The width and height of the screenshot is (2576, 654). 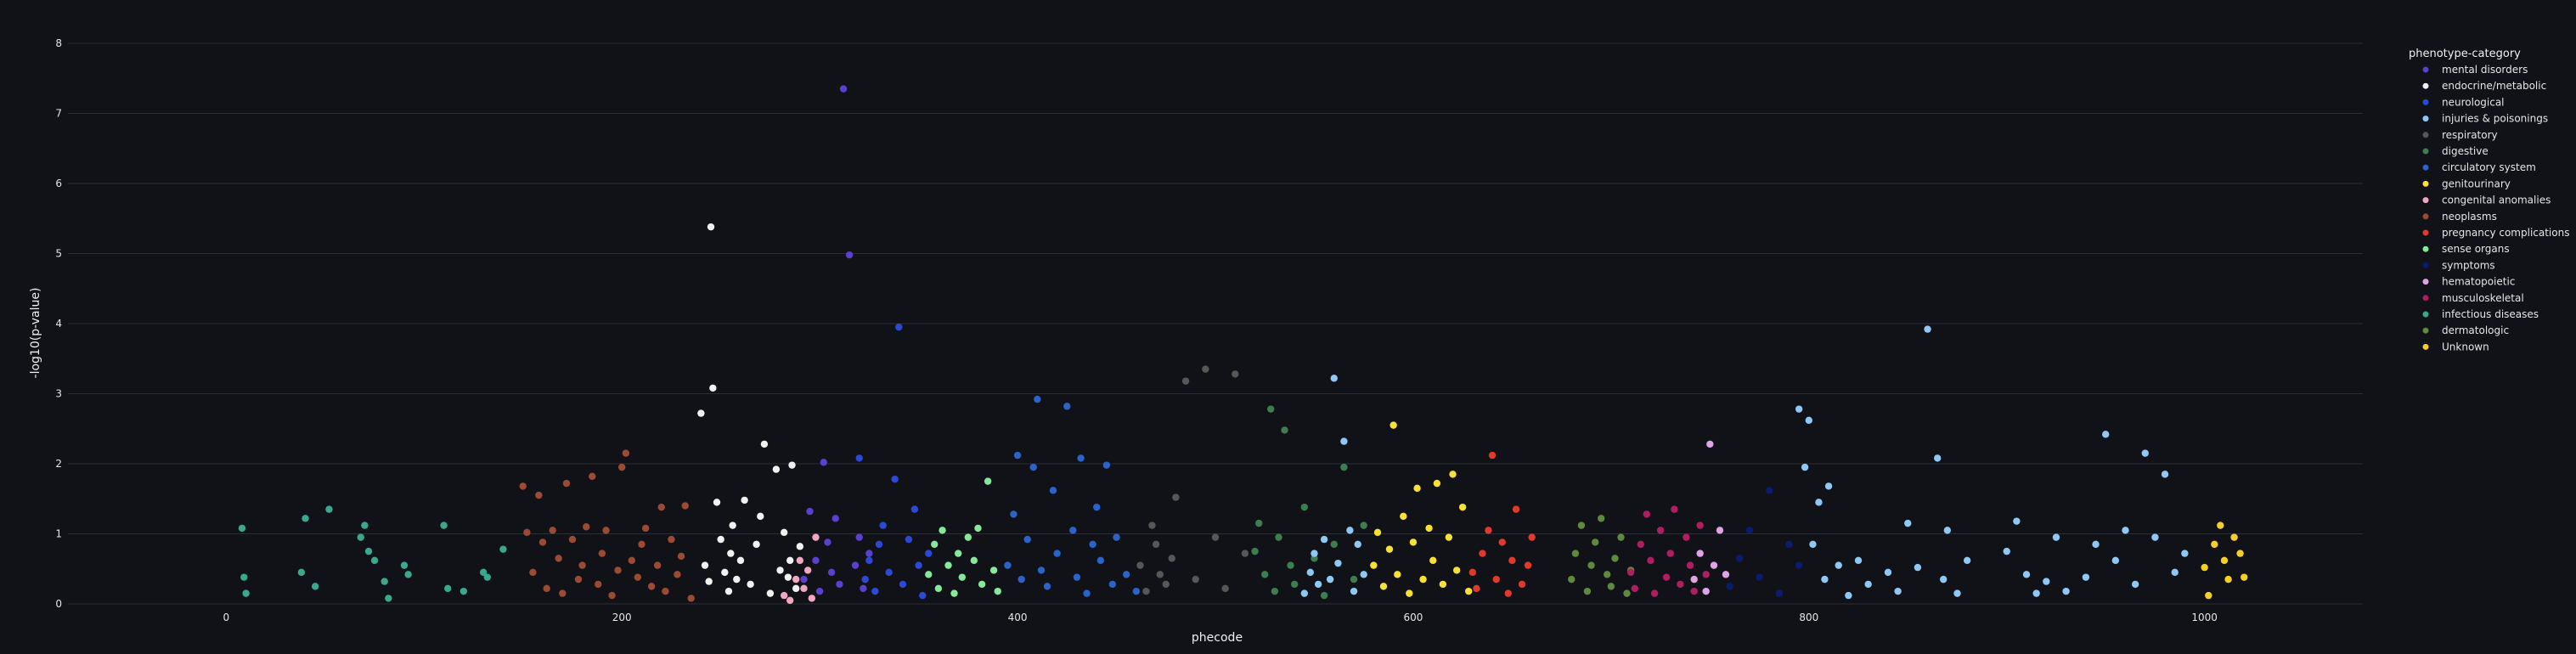 I want to click on legend-item: dermatologic, so click(x=2466, y=330).